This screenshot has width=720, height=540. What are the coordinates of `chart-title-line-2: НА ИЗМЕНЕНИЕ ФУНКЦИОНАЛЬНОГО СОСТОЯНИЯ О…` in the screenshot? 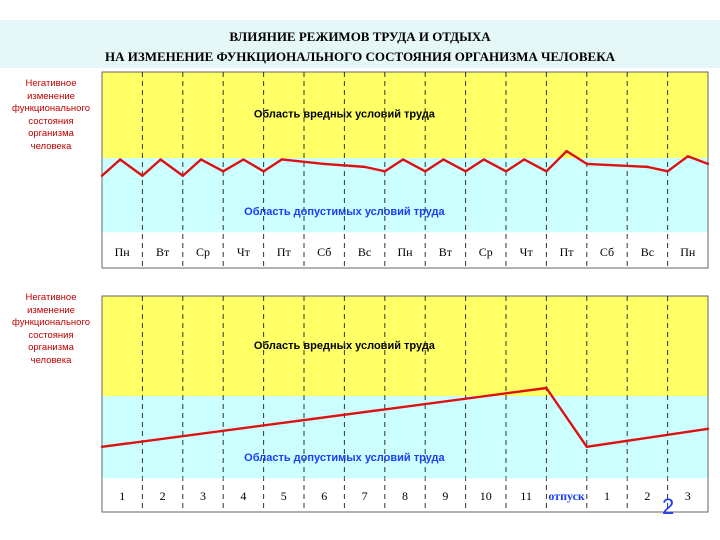 It's located at (360, 56).